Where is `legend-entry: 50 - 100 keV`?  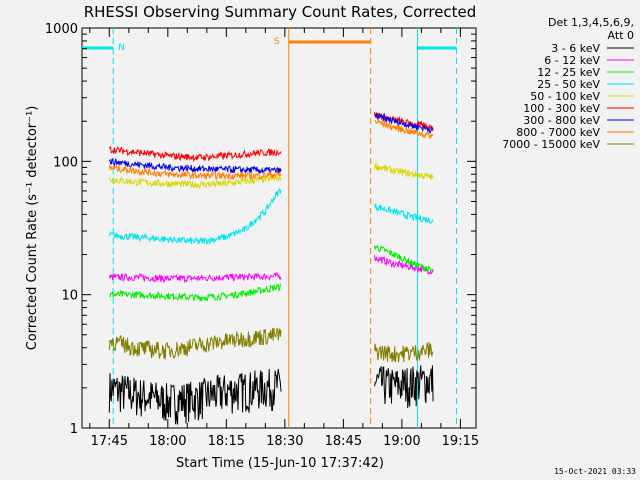
legend-entry: 50 - 100 keV is located at coordinates (565, 96).